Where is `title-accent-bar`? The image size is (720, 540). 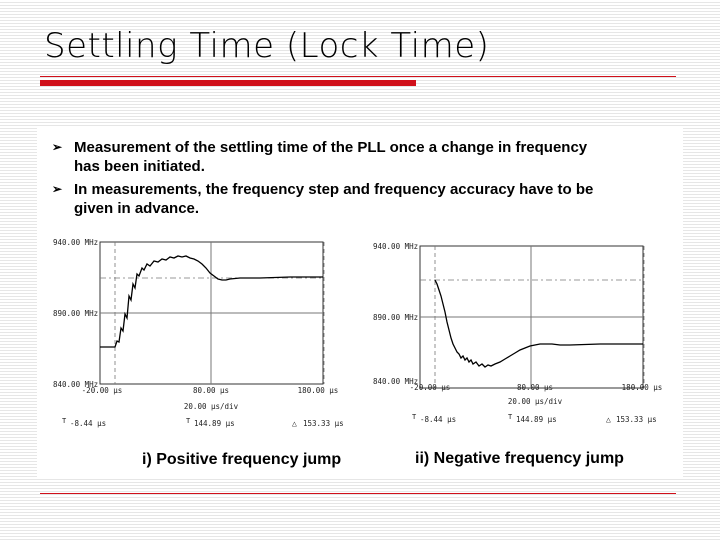
title-accent-bar is located at coordinates (228, 83).